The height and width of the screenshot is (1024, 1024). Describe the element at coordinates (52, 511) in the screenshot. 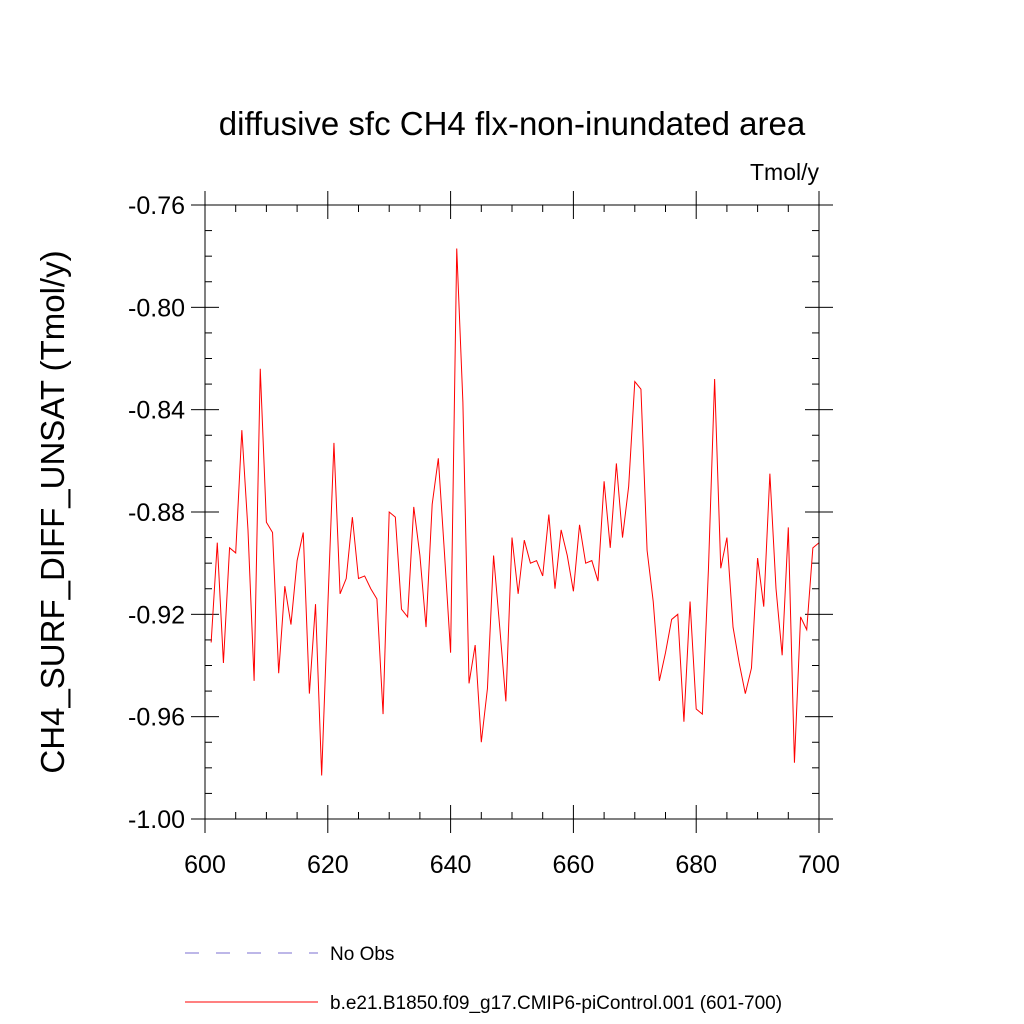

I see `y-axis-label: CH4_SURF_DIFF_UNSAT (Tmol/y)` at that location.